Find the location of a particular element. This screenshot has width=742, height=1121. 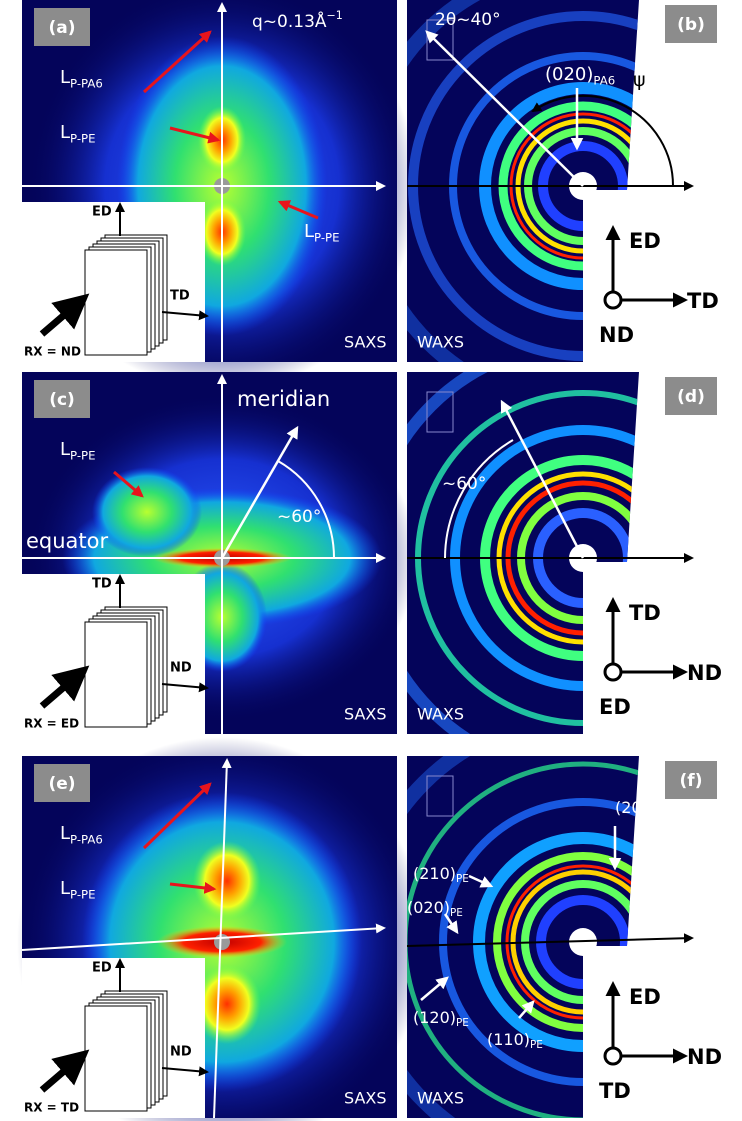

annotation: equator is located at coordinates (67, 541).